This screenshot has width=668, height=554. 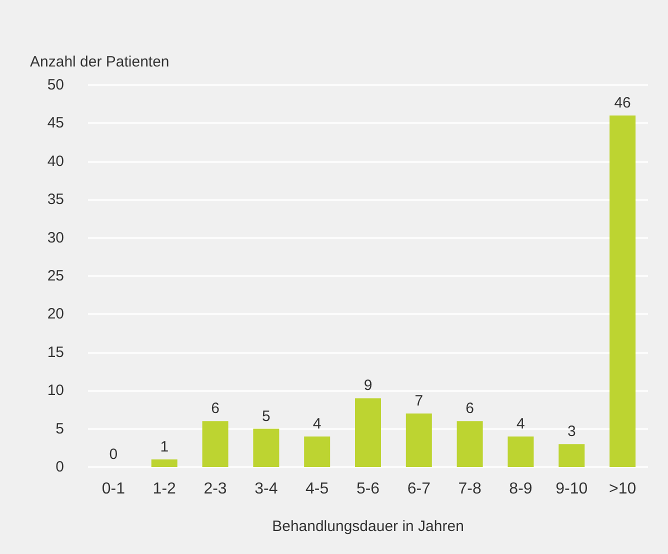 What do you see at coordinates (55, 391) in the screenshot?
I see `y-tick-label: 10` at bounding box center [55, 391].